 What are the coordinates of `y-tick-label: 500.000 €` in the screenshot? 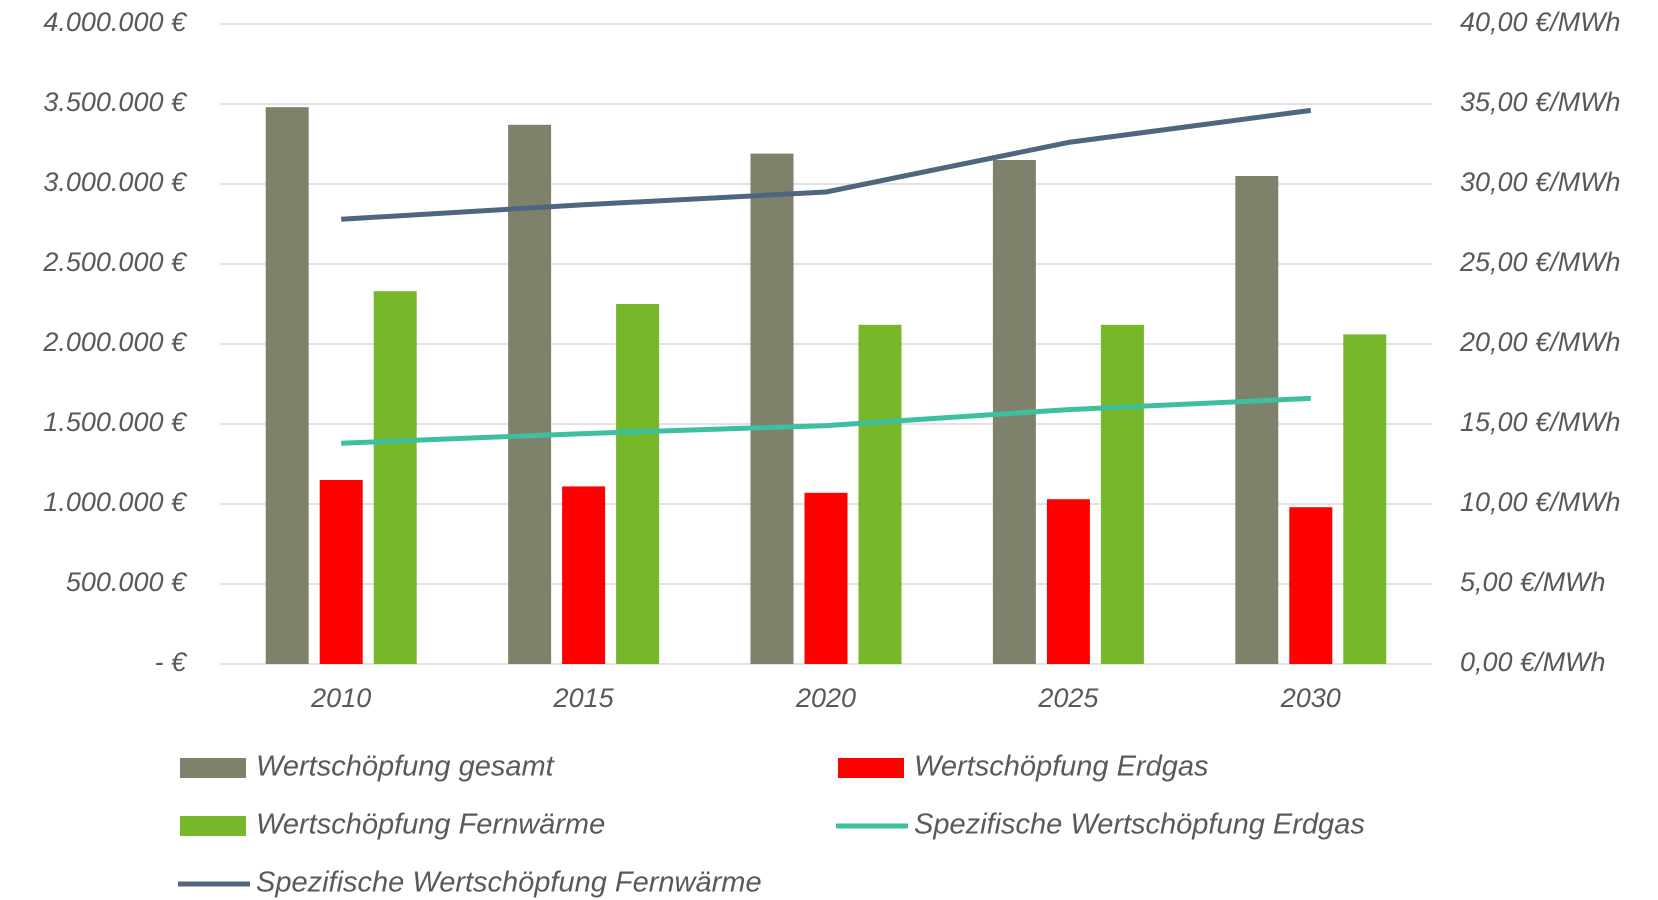 It's located at (127, 582).